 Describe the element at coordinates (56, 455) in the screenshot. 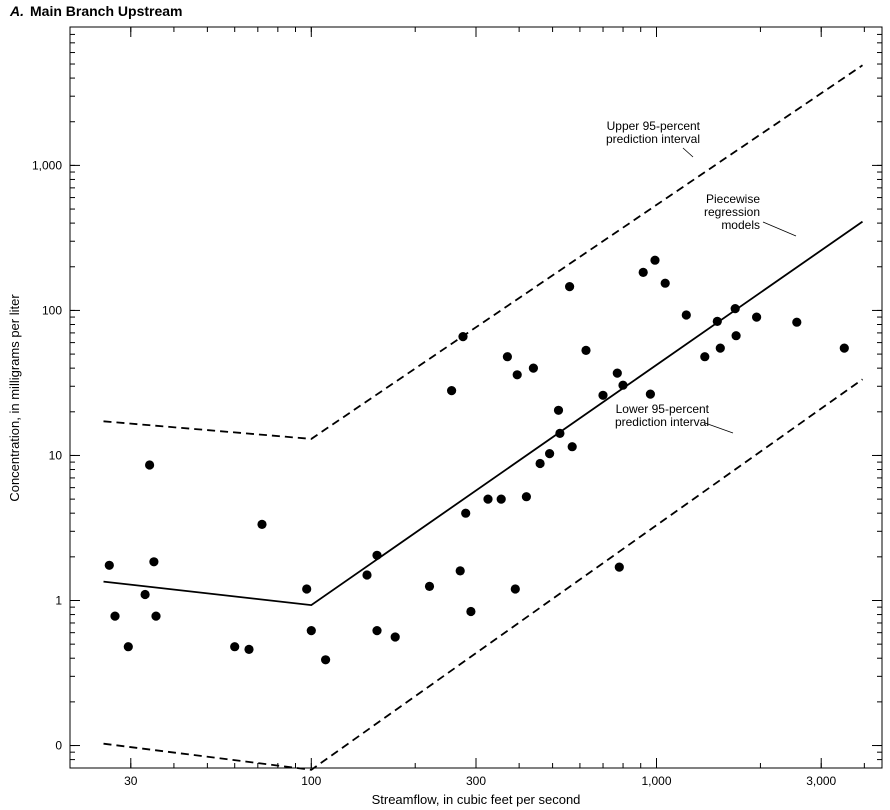

I see `y-tick-label: 10` at that location.